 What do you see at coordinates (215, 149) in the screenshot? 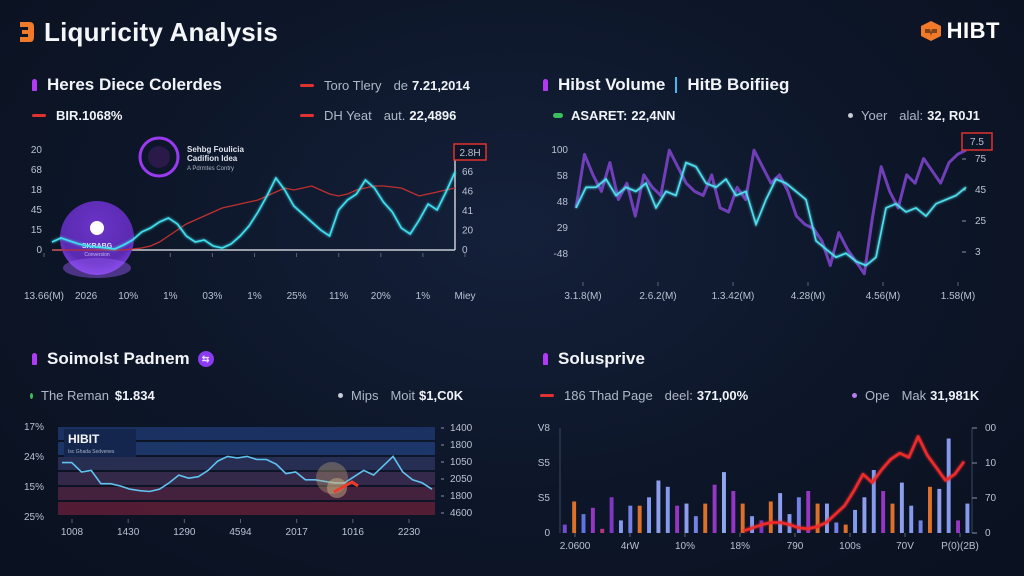
I see `overlay-card-line: Sehbg Foulicia` at bounding box center [215, 149].